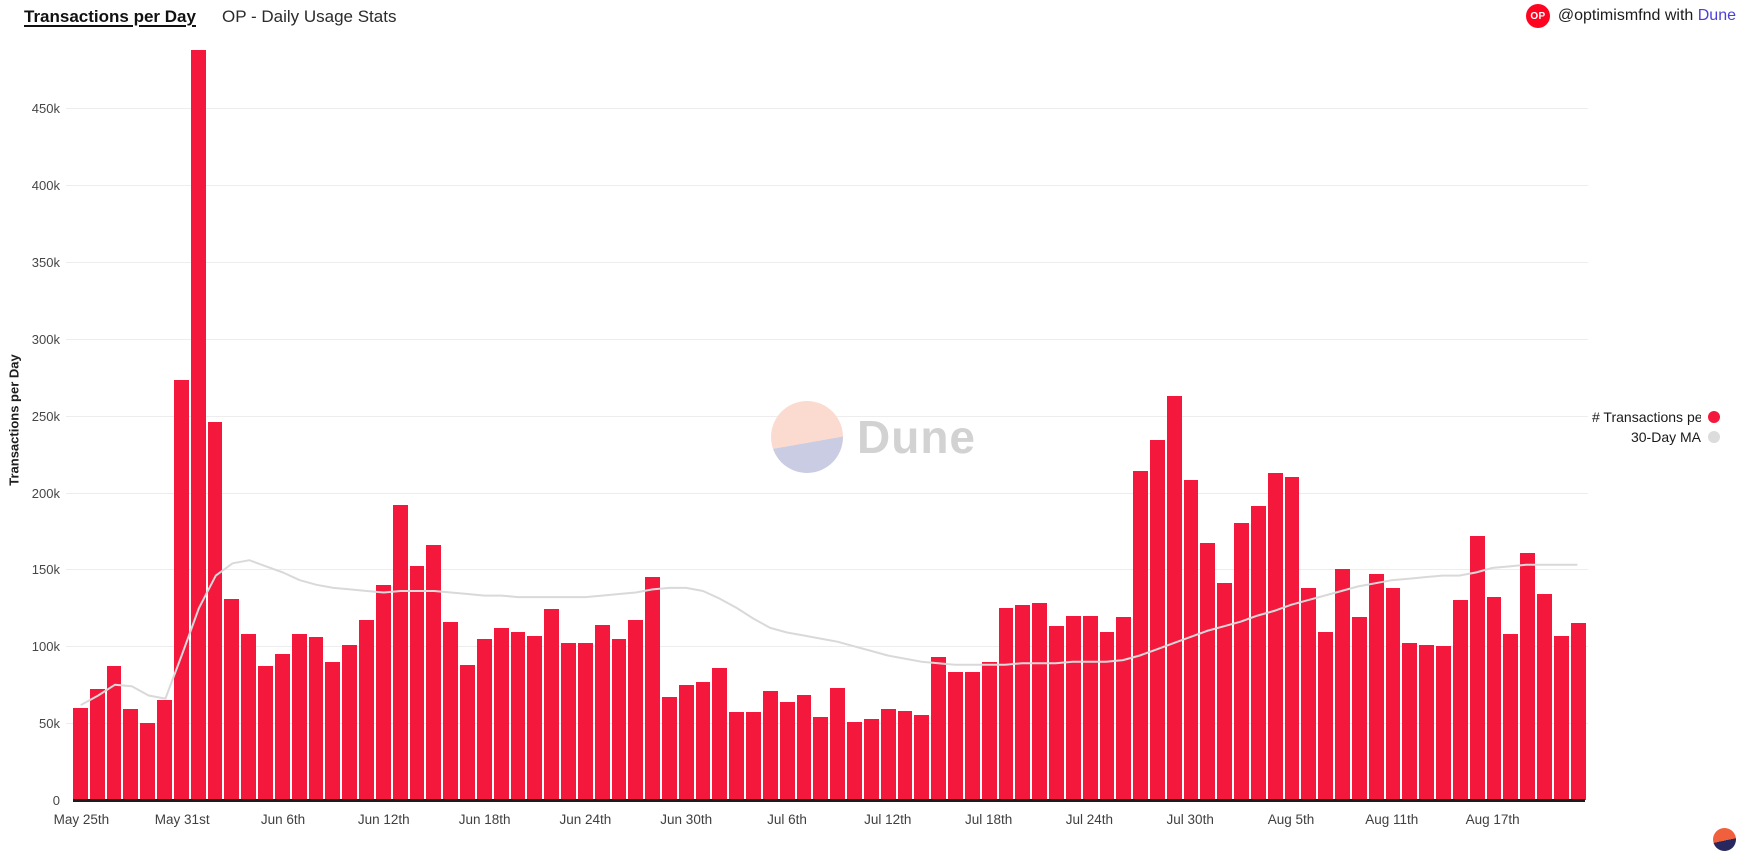 The image size is (1741, 857). Describe the element at coordinates (1392, 819) in the screenshot. I see `x-tick-label: Aug 11th` at that location.